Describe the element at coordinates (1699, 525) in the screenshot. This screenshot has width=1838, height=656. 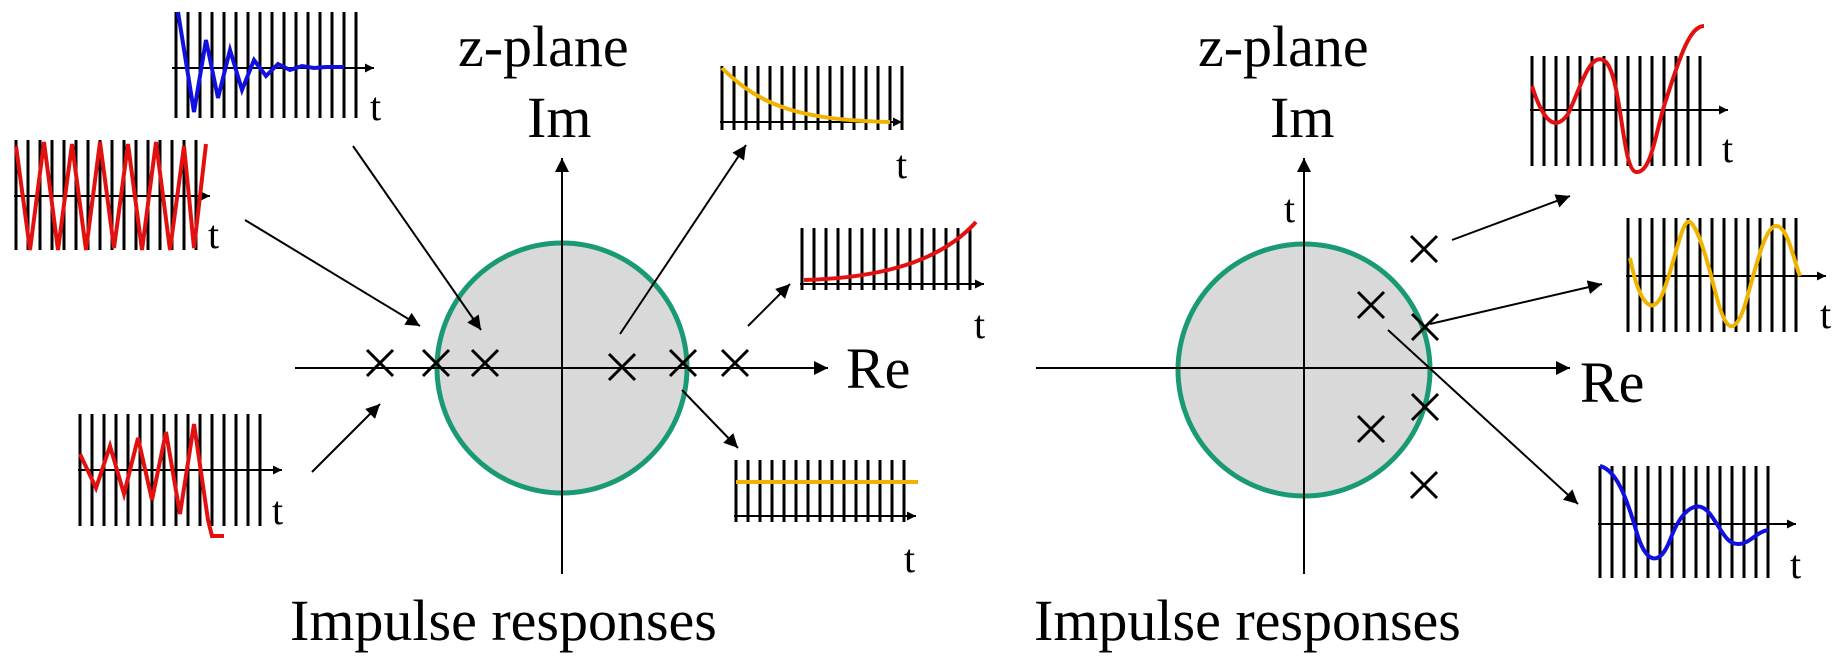
I see `inset-blue-decaying-oscillation: t` at that location.